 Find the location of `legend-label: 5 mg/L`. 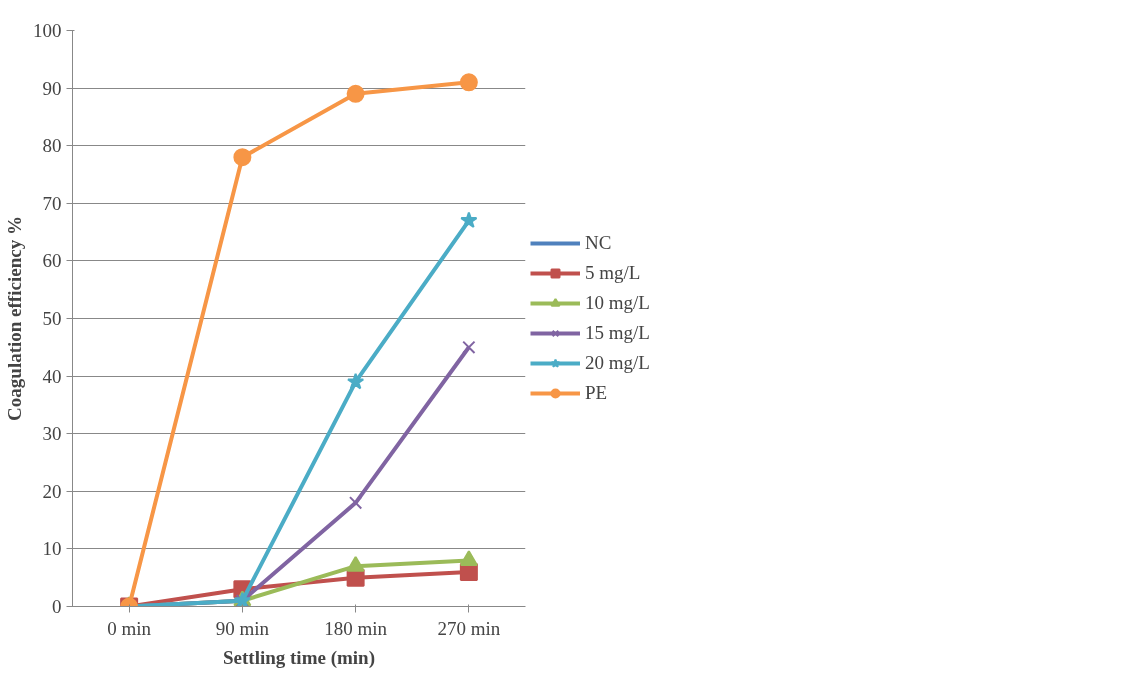

legend-label: 5 mg/L is located at coordinates (613, 273).